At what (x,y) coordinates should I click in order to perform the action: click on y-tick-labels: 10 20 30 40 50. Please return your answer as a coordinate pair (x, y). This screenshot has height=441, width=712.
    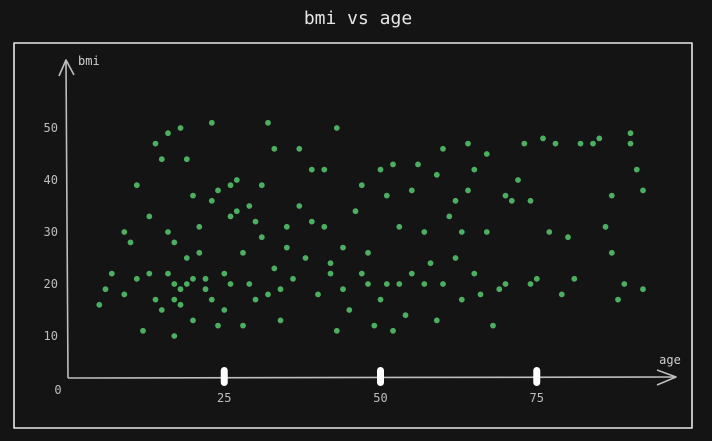
    Looking at the image, I should click on (51, 232).